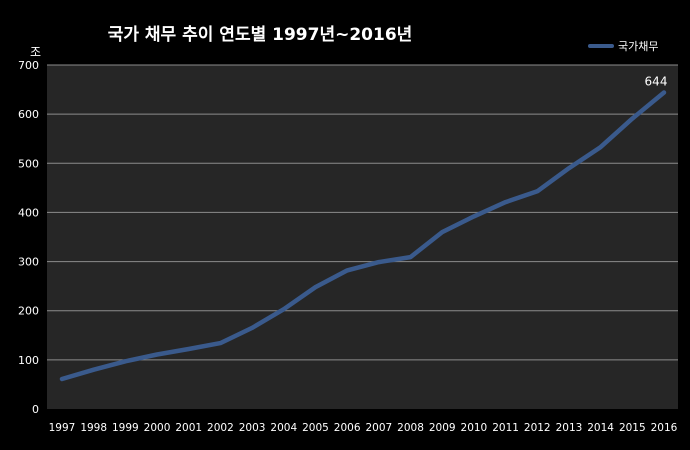 The image size is (690, 450). Describe the element at coordinates (260, 35) in the screenshot. I see `chart-title: 국가 채무 추이 연도별 1997년~2016년` at that location.